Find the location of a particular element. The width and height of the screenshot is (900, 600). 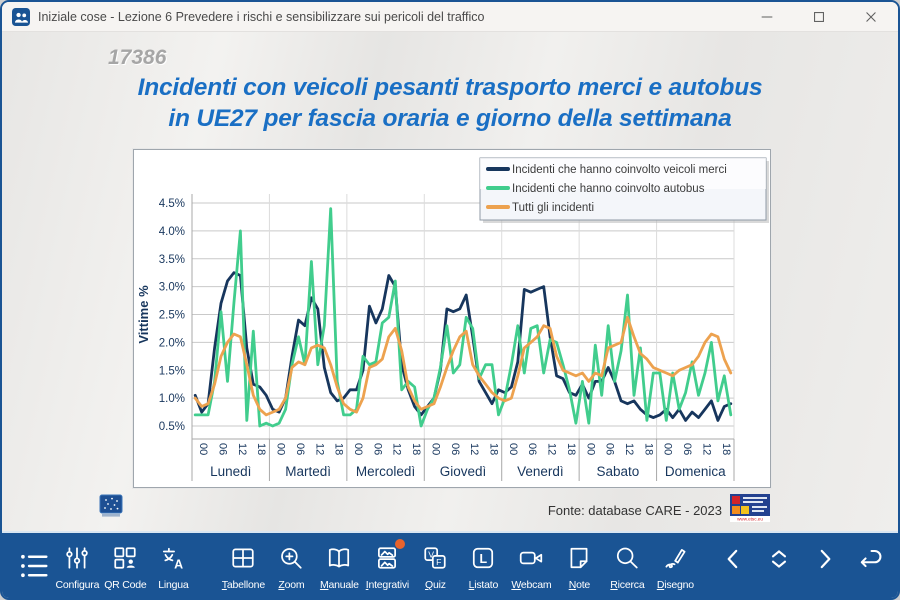

nav-next-button is located at coordinates (825, 565).